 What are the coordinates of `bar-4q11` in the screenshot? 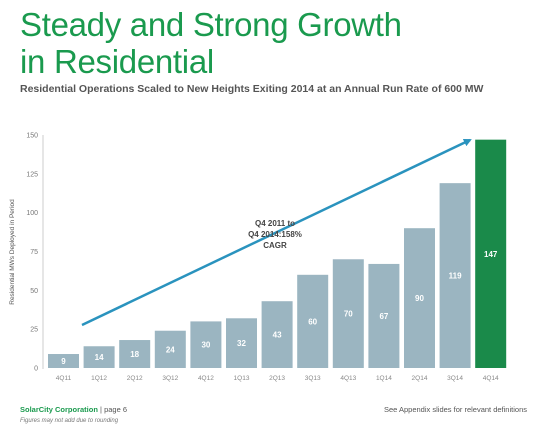 It's located at (63, 361).